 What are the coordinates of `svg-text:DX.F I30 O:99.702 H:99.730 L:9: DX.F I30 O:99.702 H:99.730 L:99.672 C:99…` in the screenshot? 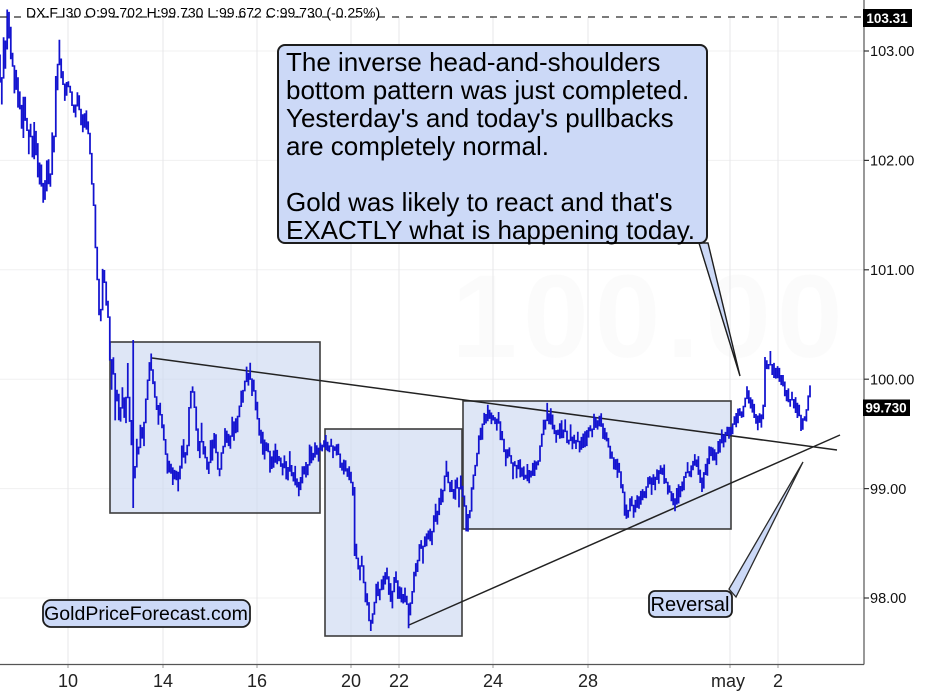 It's located at (203, 13).